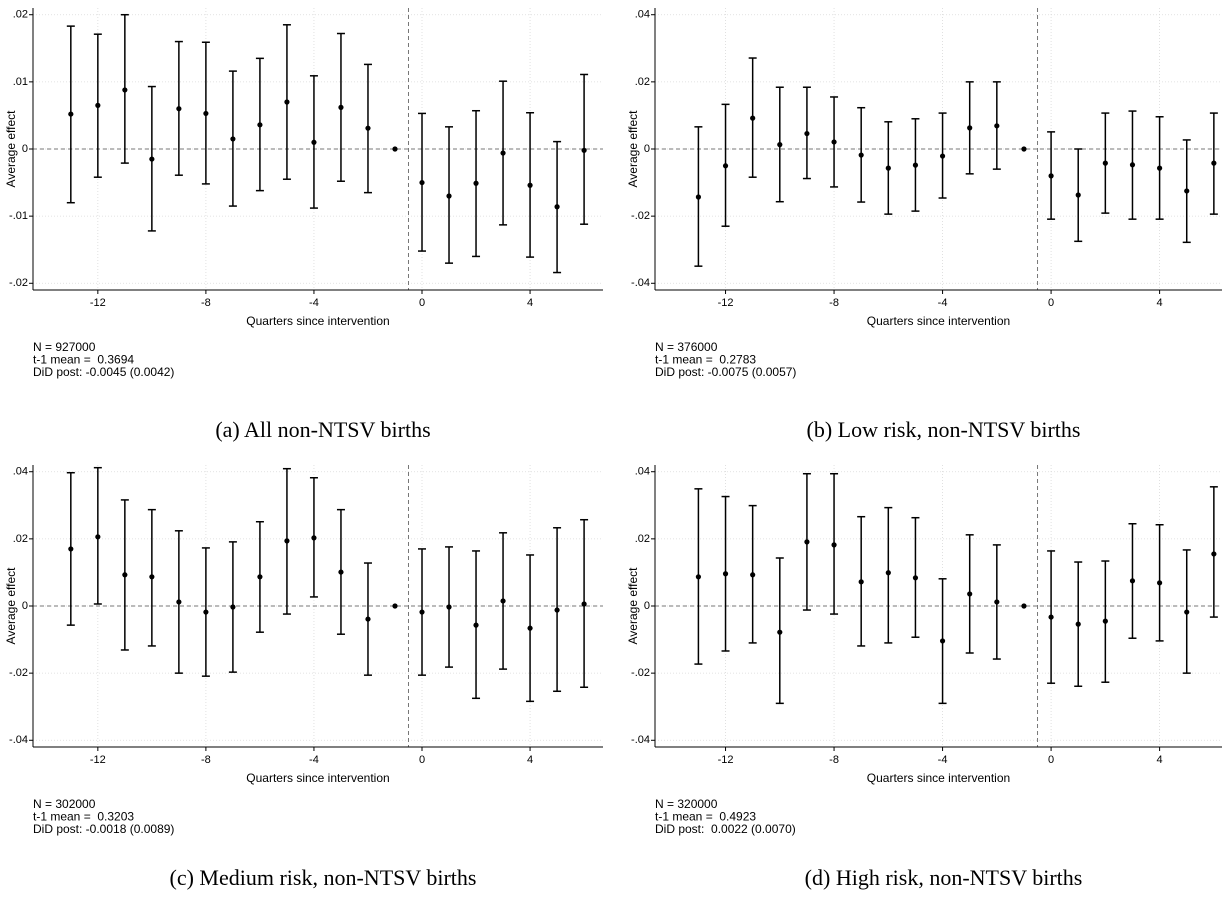 The width and height of the screenshot is (1225, 903). I want to click on note: N = 927000, so click(64, 347).